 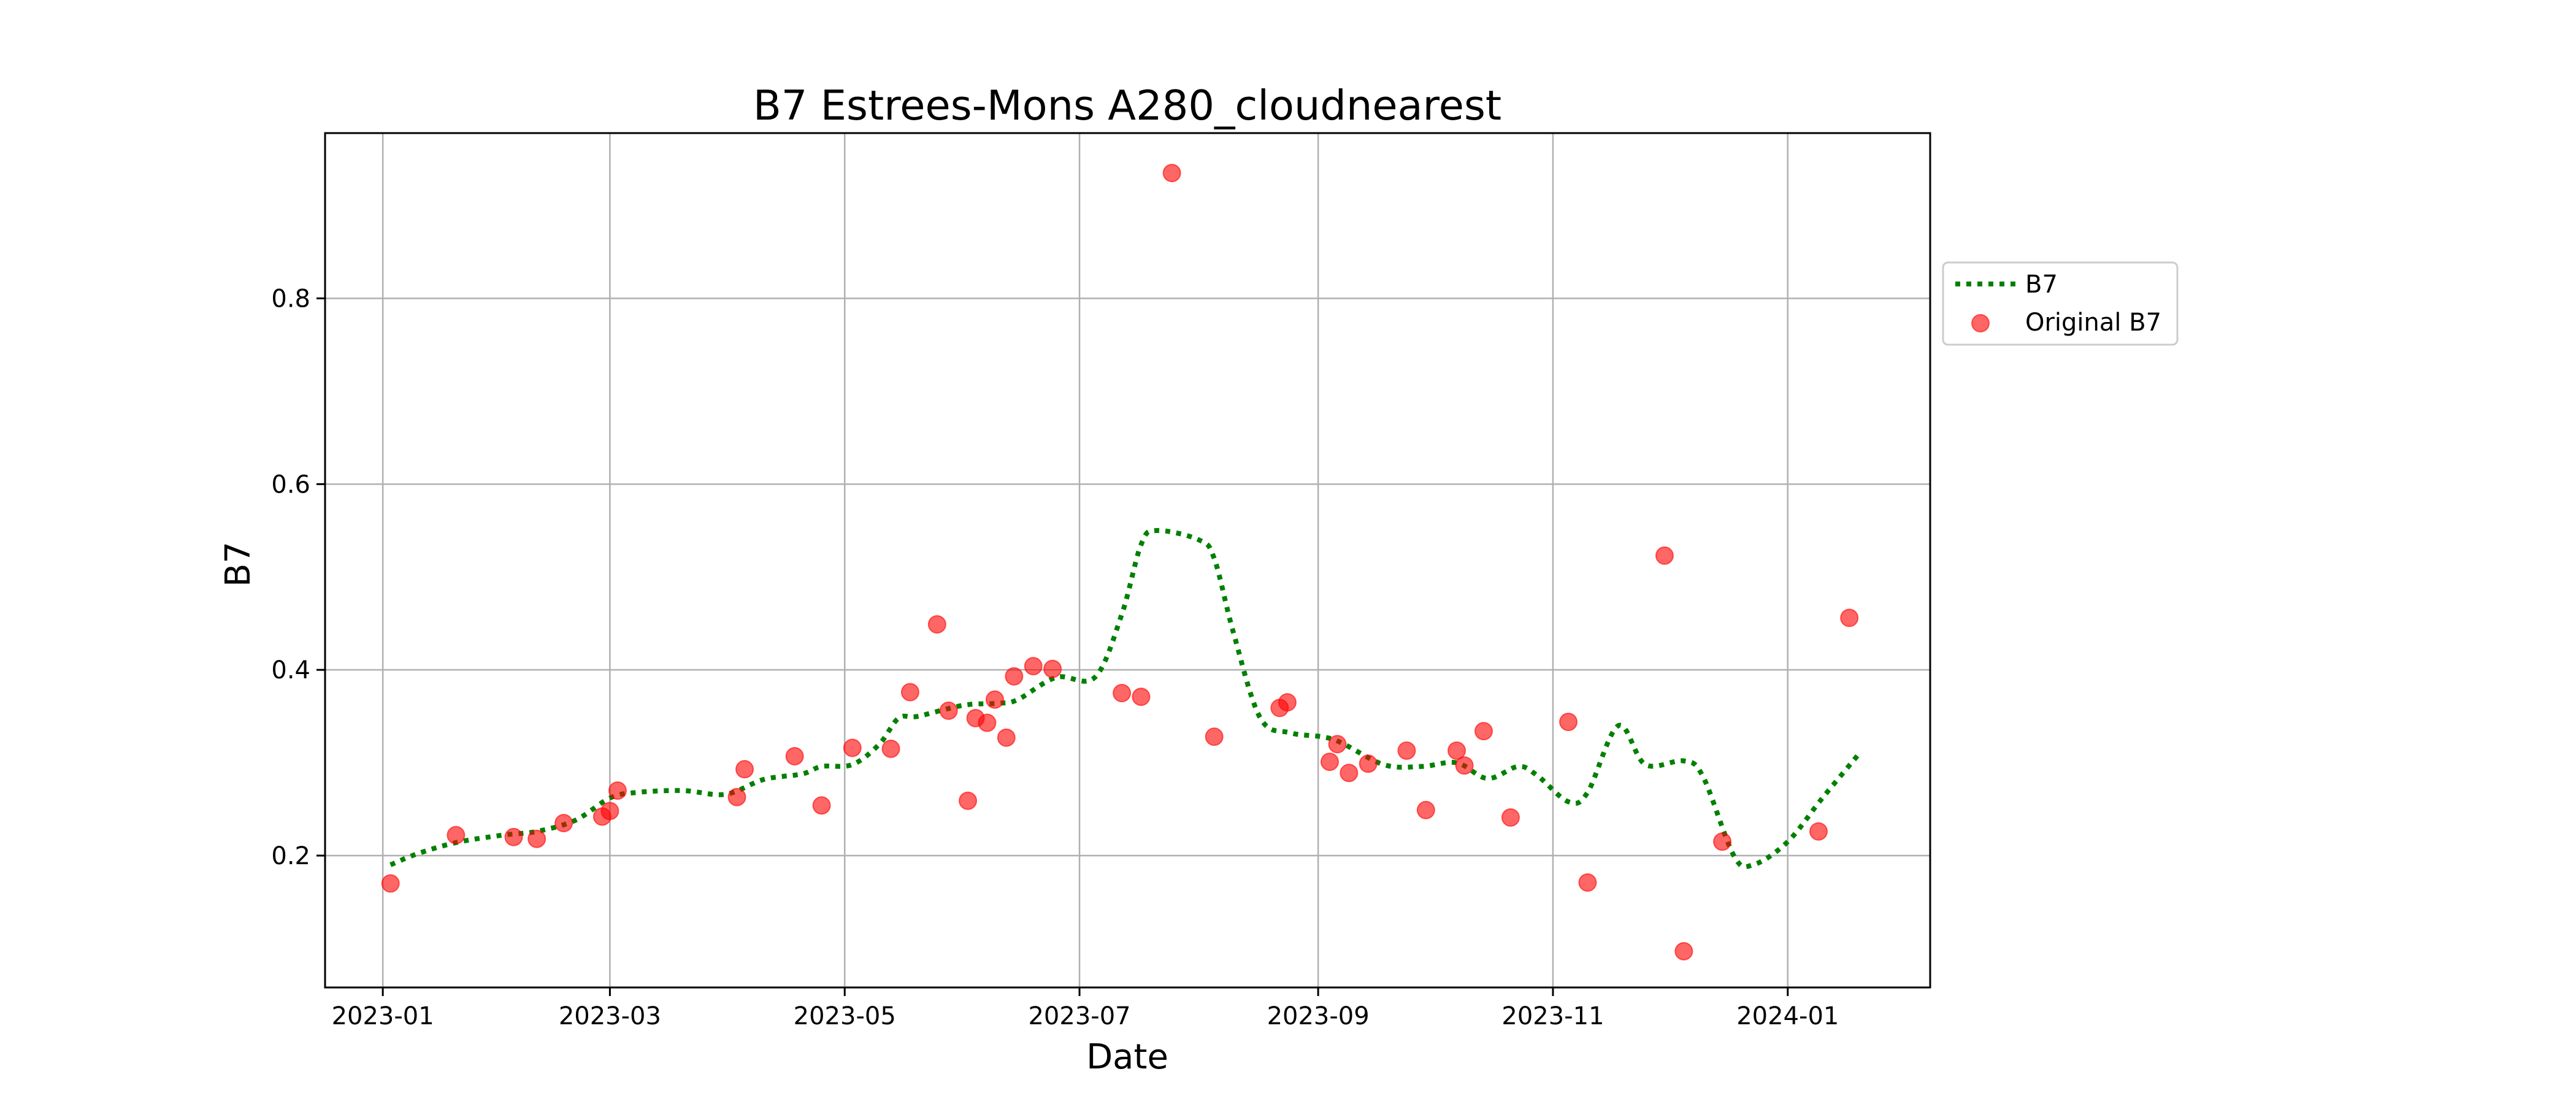 I want to click on y-tick-label: 0.8, so click(x=290, y=299).